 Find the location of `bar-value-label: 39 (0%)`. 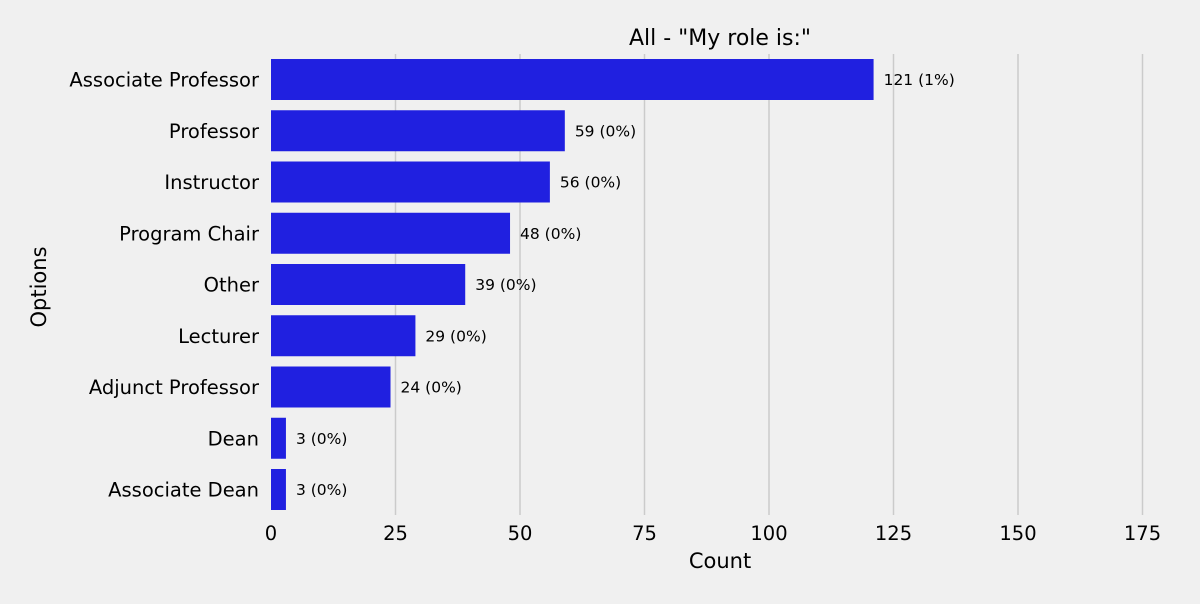

bar-value-label: 39 (0%) is located at coordinates (505, 285).